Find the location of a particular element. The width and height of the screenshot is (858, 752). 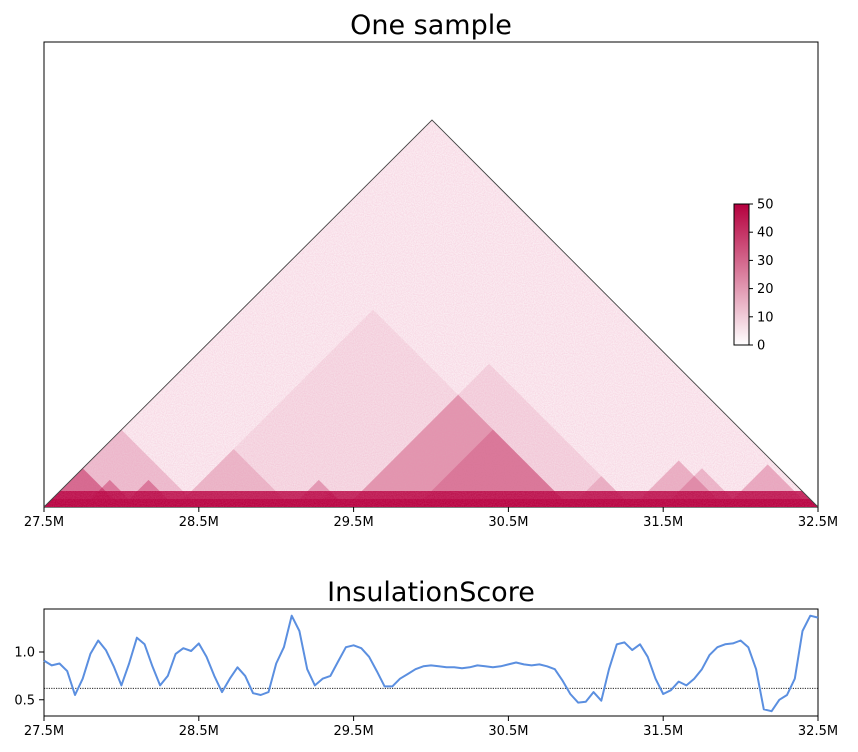

insulation-x-tick-label: 30.5M is located at coordinates (508, 731).